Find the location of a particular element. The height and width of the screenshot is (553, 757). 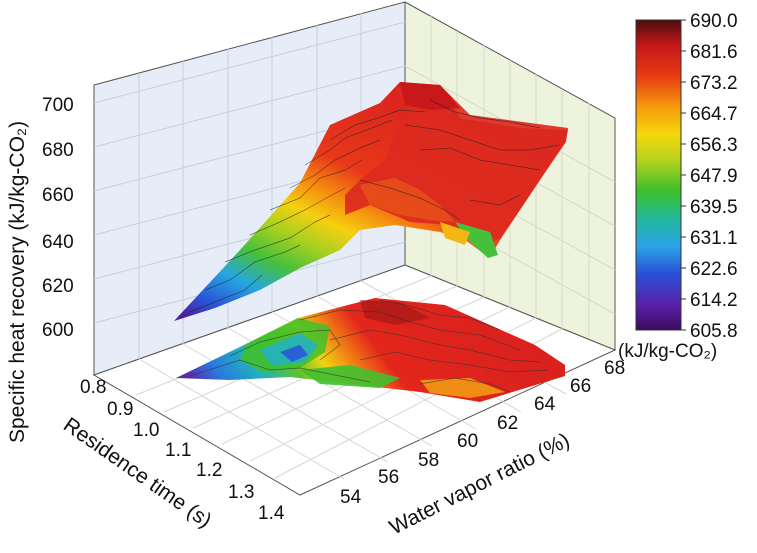

y-tick: 68 is located at coordinates (614, 368).